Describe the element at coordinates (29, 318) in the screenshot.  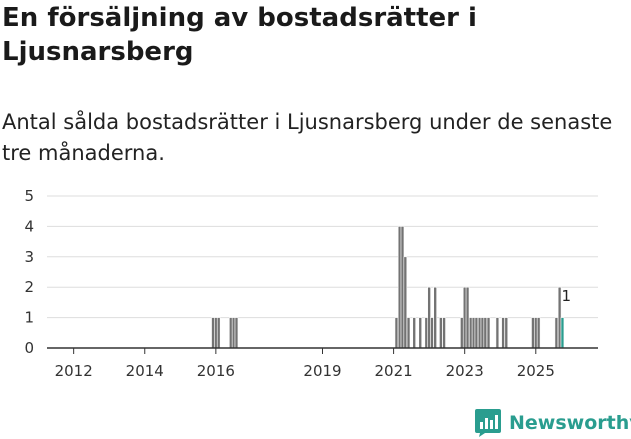
I see `y-tick-label: 1` at that location.